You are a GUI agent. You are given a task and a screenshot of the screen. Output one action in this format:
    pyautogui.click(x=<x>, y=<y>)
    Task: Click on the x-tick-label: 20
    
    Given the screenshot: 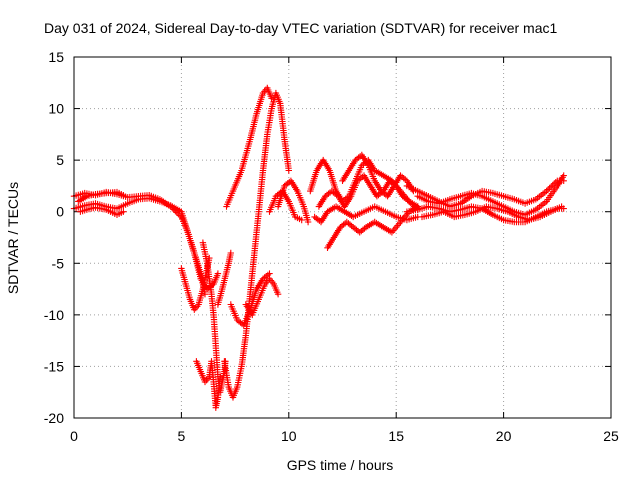 What is the action you would take?
    pyautogui.click(x=504, y=436)
    